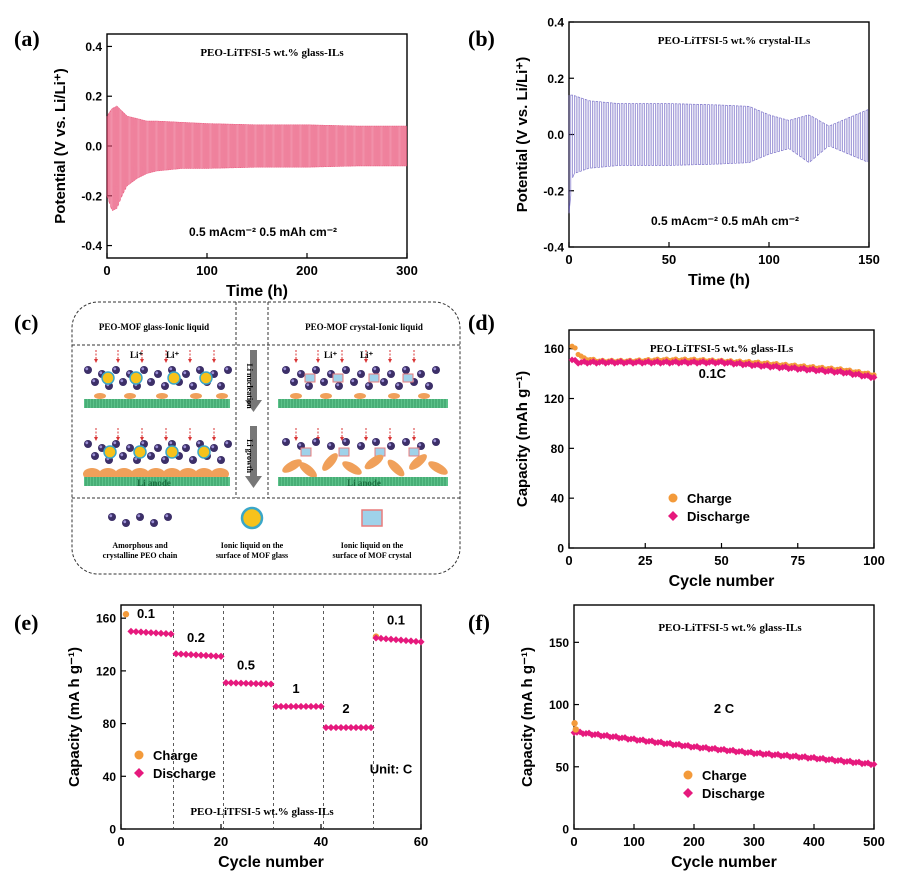 This screenshot has width=905, height=887. Describe the element at coordinates (196, 637) in the screenshot. I see `rate-label: 0.2` at that location.